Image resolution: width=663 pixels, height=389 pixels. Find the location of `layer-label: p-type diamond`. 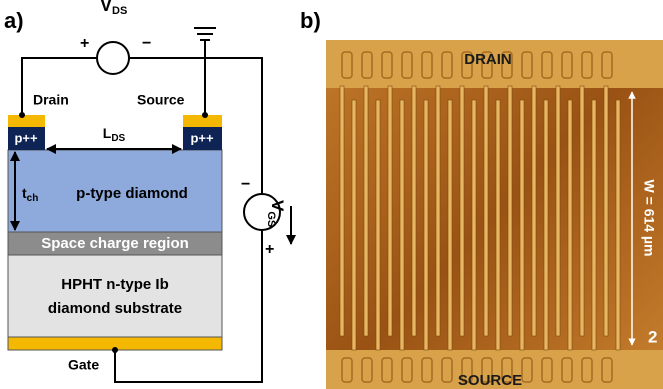

layer-label: p-type diamond is located at coordinates (132, 193).